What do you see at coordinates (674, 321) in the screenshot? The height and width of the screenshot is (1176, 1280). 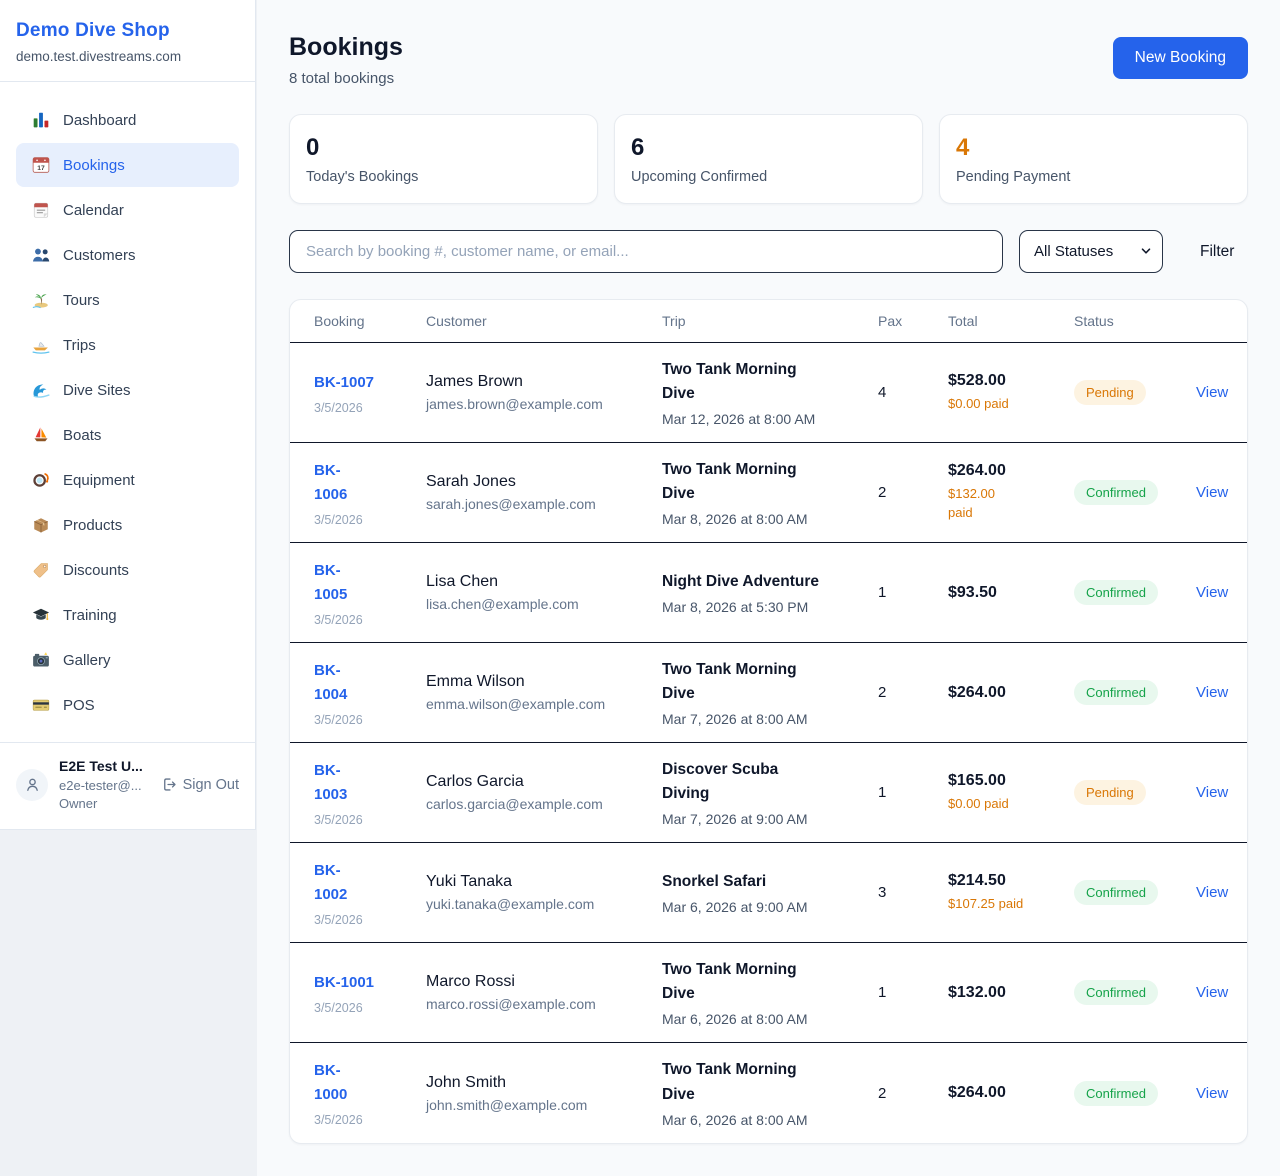 I see `column-header-trip: Trip` at bounding box center [674, 321].